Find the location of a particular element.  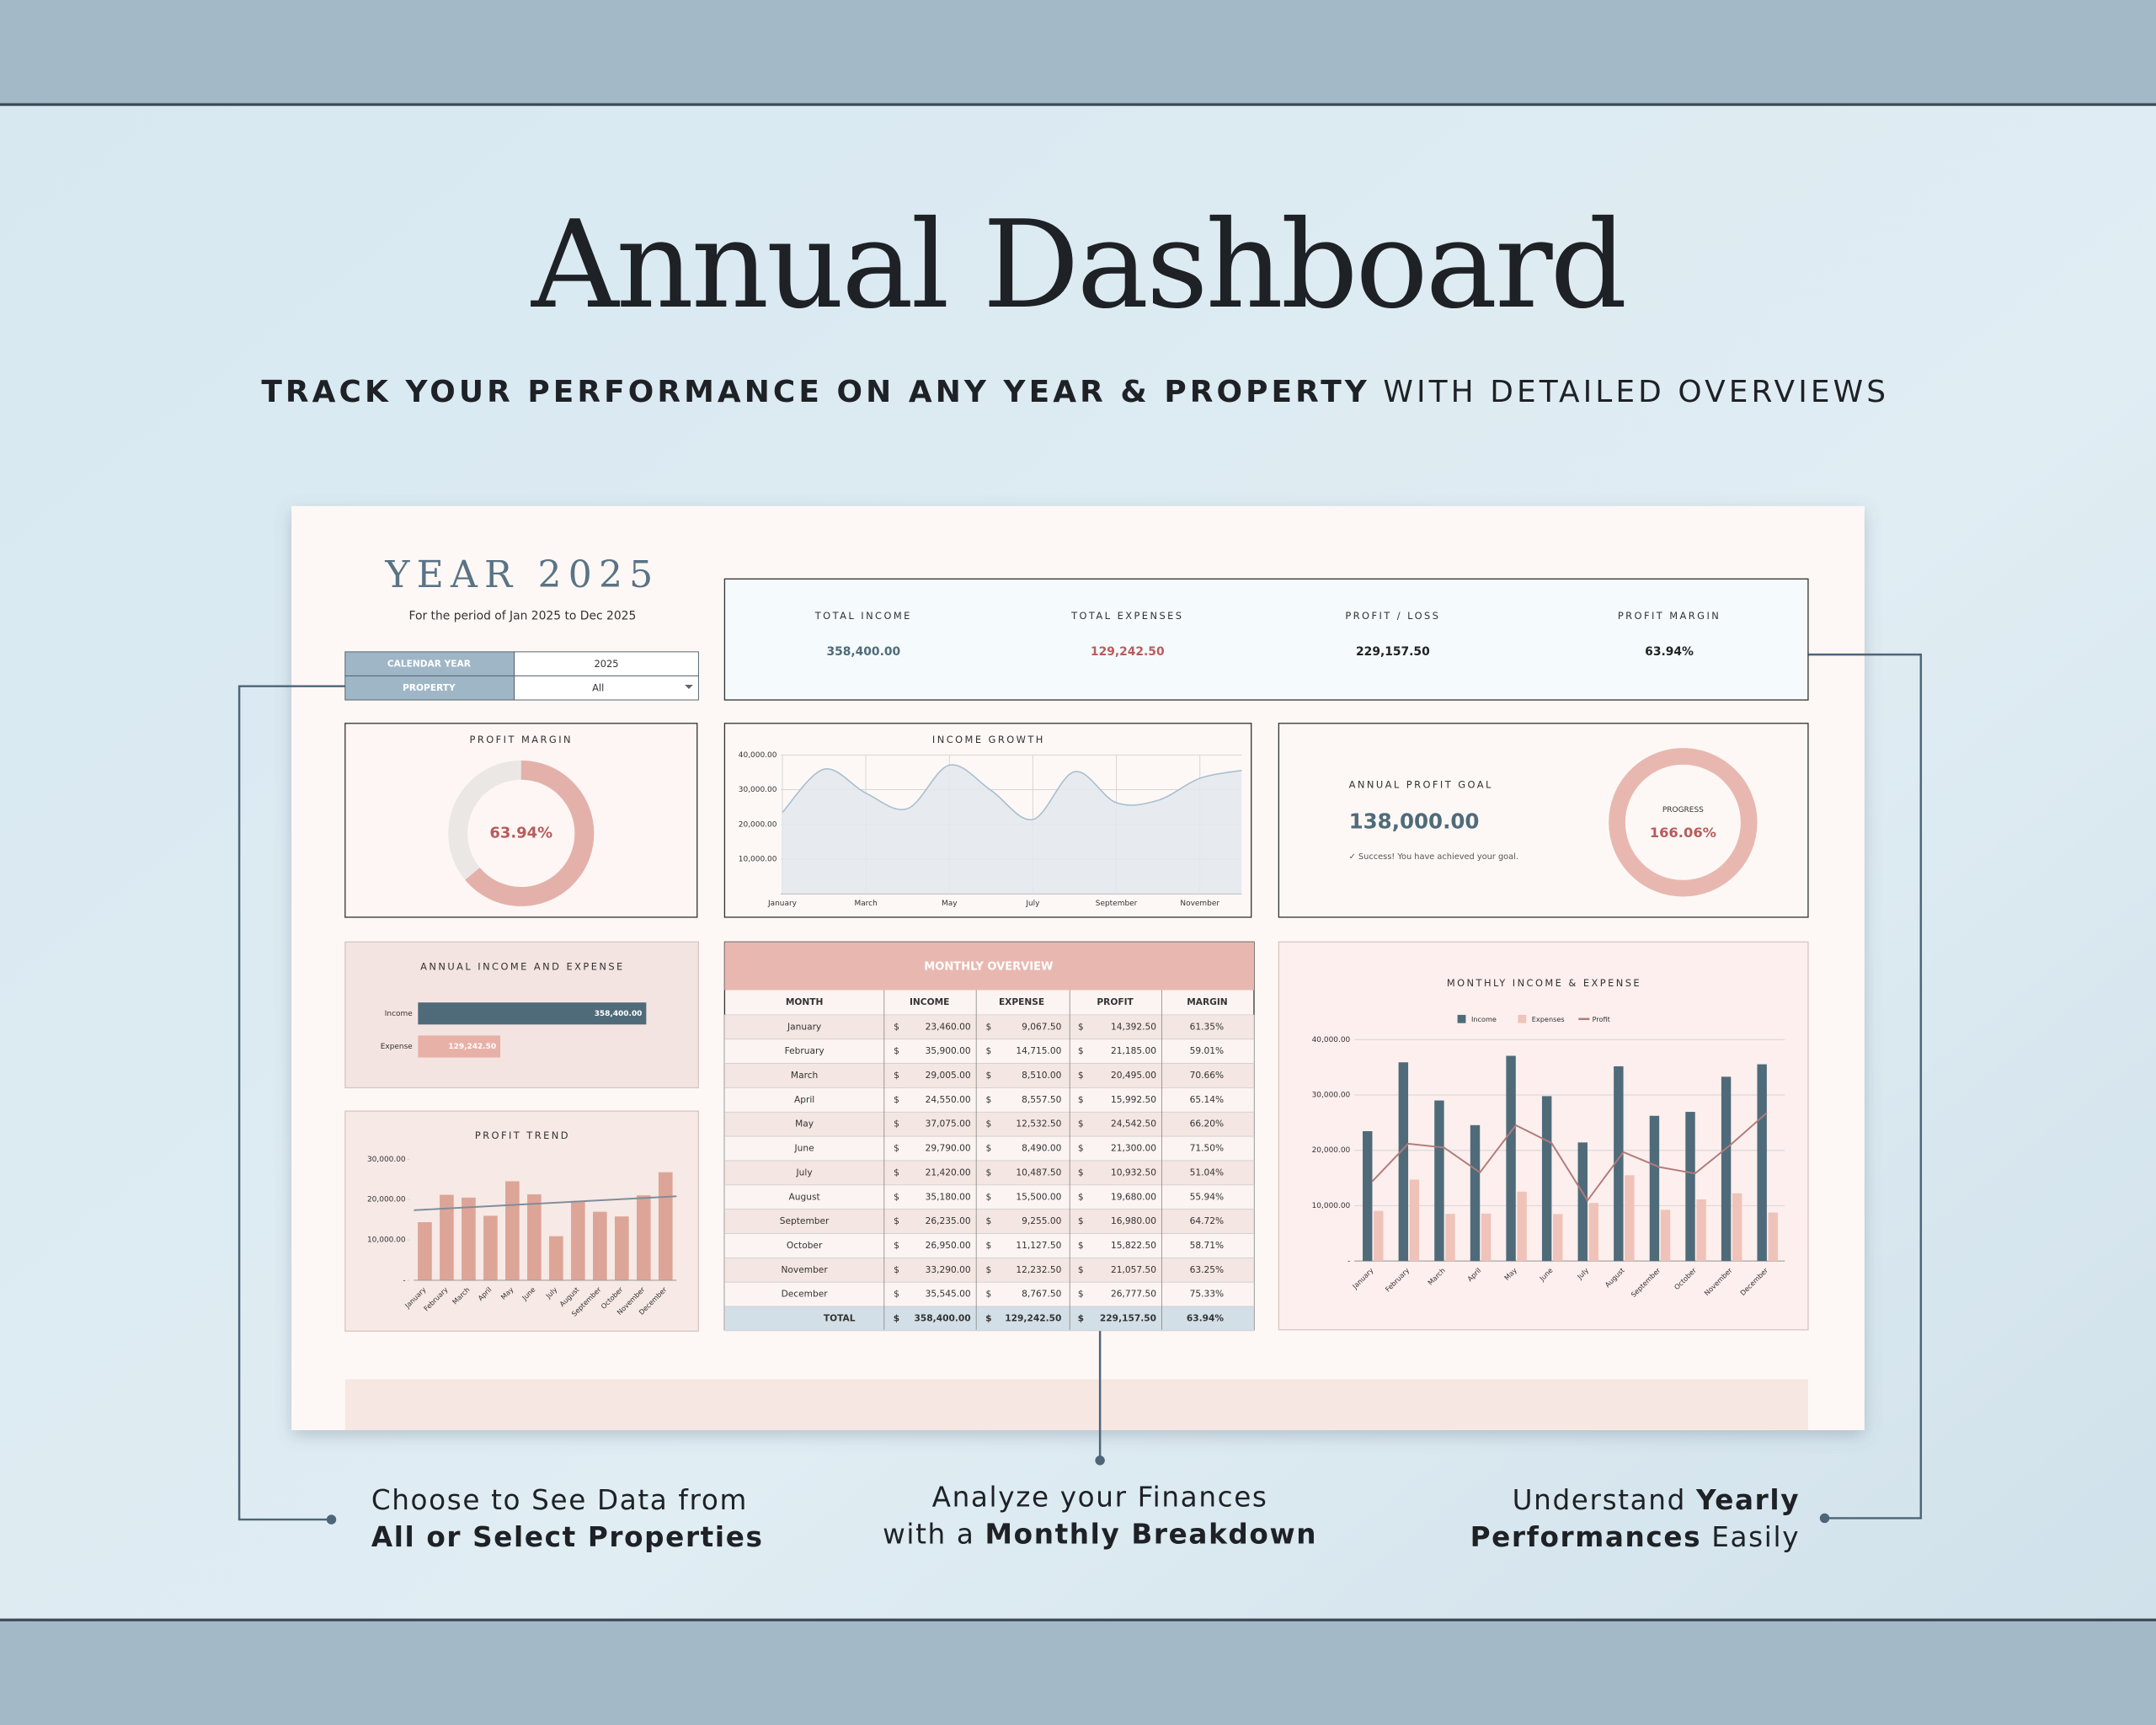

callout-line-part: with a is located at coordinates (934, 1535).